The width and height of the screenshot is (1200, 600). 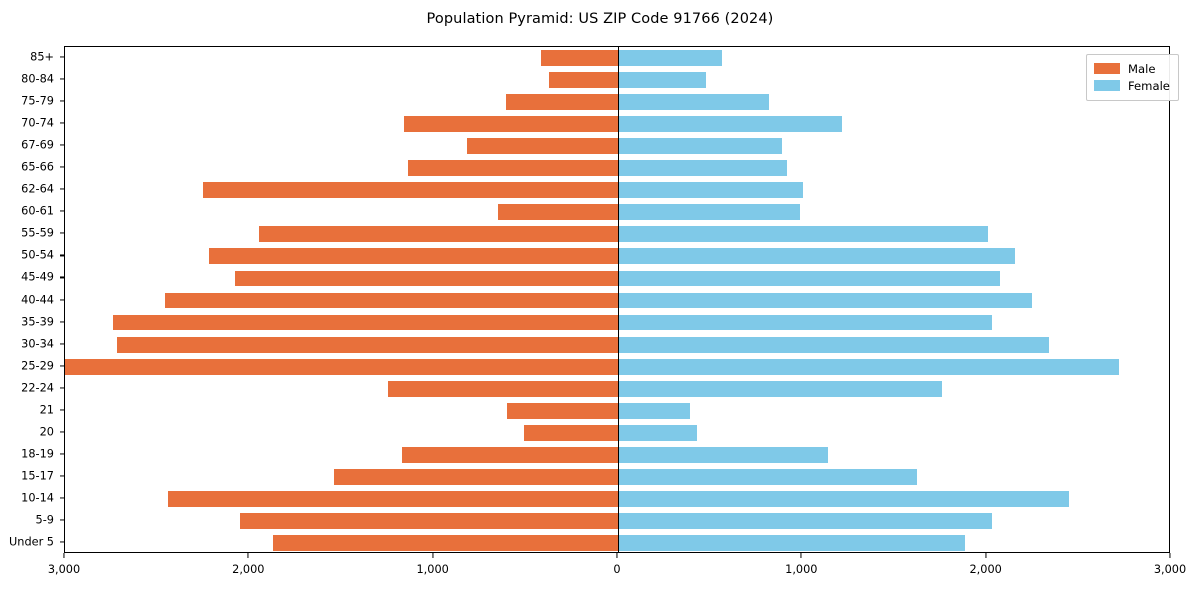 I want to click on chart-legend: Male Female, so click(x=1132, y=77).